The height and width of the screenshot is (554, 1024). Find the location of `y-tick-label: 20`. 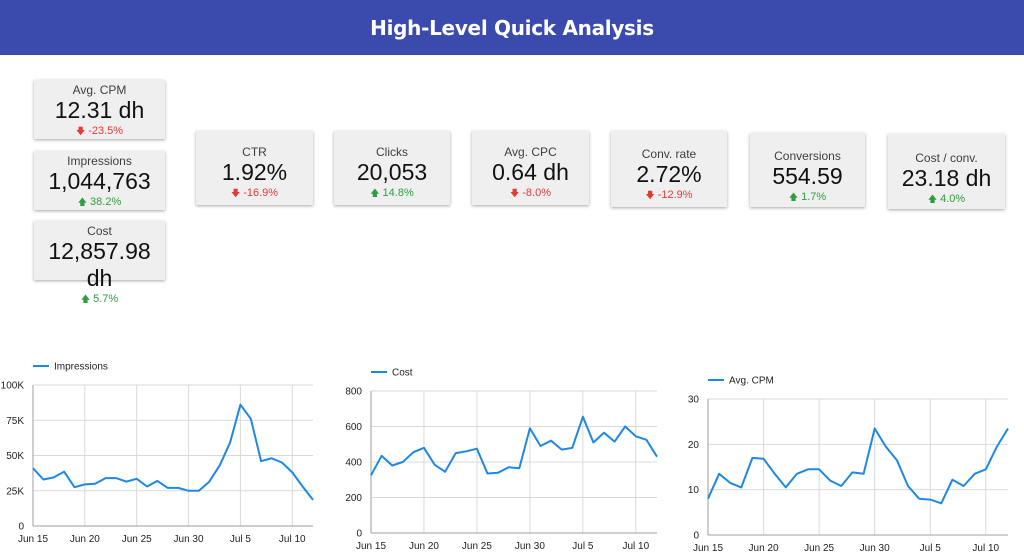

y-tick-label: 20 is located at coordinates (694, 445).